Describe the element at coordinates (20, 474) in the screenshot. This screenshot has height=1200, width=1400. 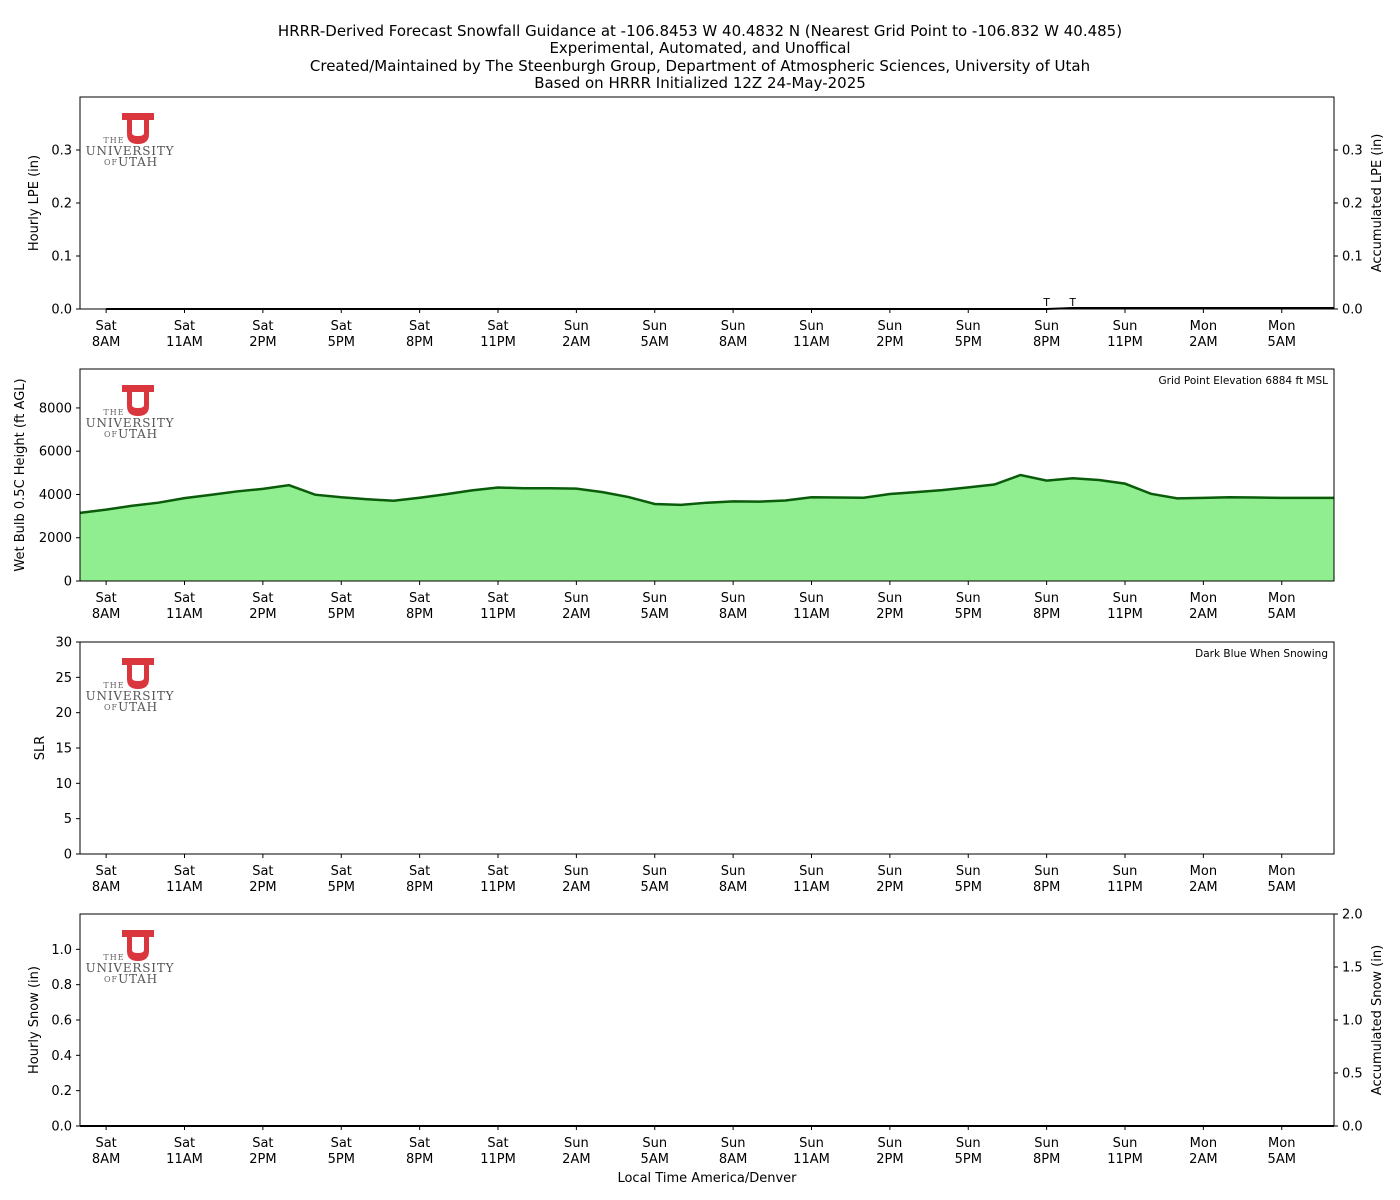
I see `y-axis-label: Wet Bulb 0.5C Height (ft AGL)` at that location.